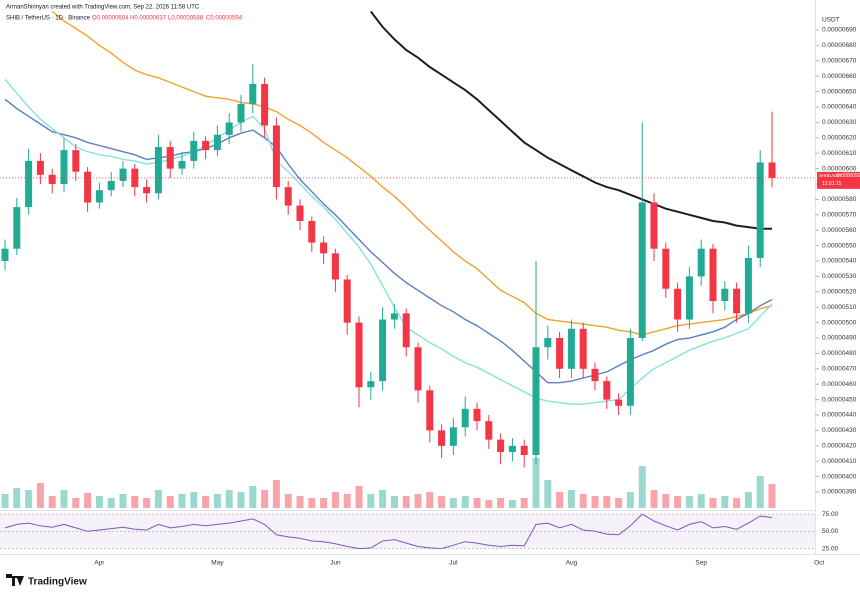 This screenshot has height=596, width=860. Describe the element at coordinates (839, 492) in the screenshot. I see `y-tick-label: 0.00000390` at that location.